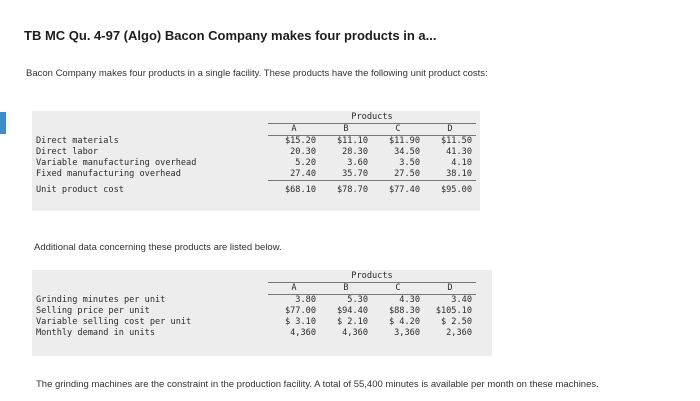 The image size is (700, 401). What do you see at coordinates (459, 333) in the screenshot?
I see `cell: 2,360` at bounding box center [459, 333].